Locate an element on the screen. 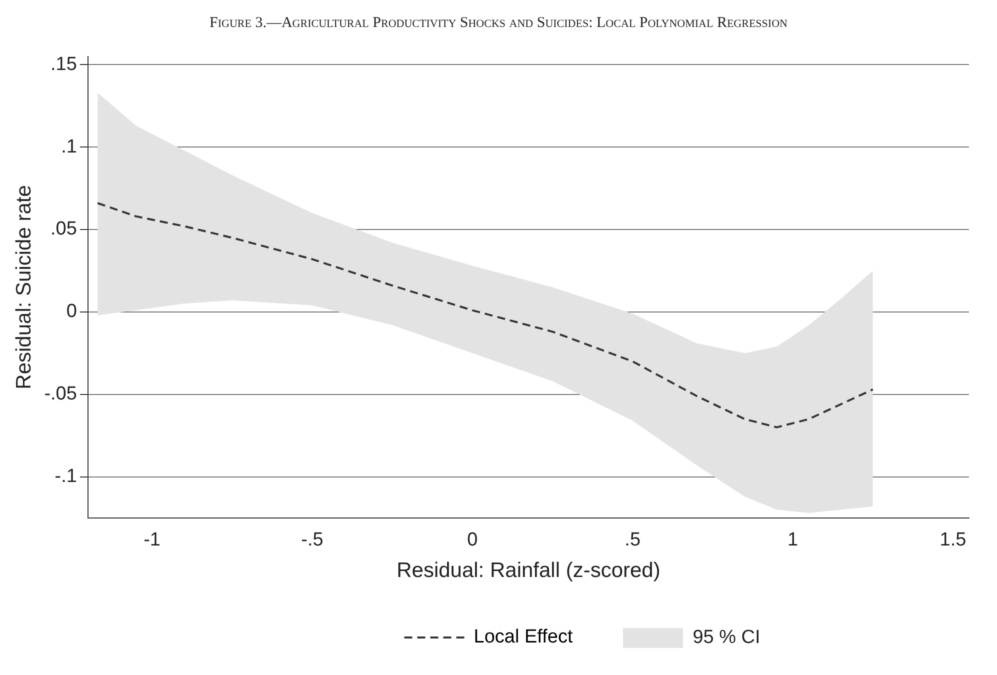 The height and width of the screenshot is (675, 997). y-tick-label: -.1 is located at coordinates (65, 477).